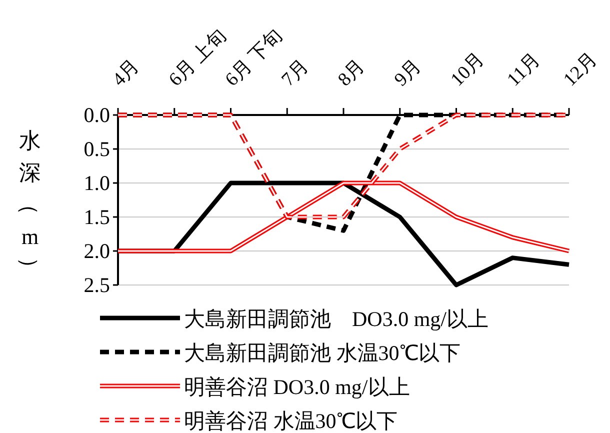 This screenshot has width=610, height=433. I want to click on x-tick-label: 9月, so click(408, 73).